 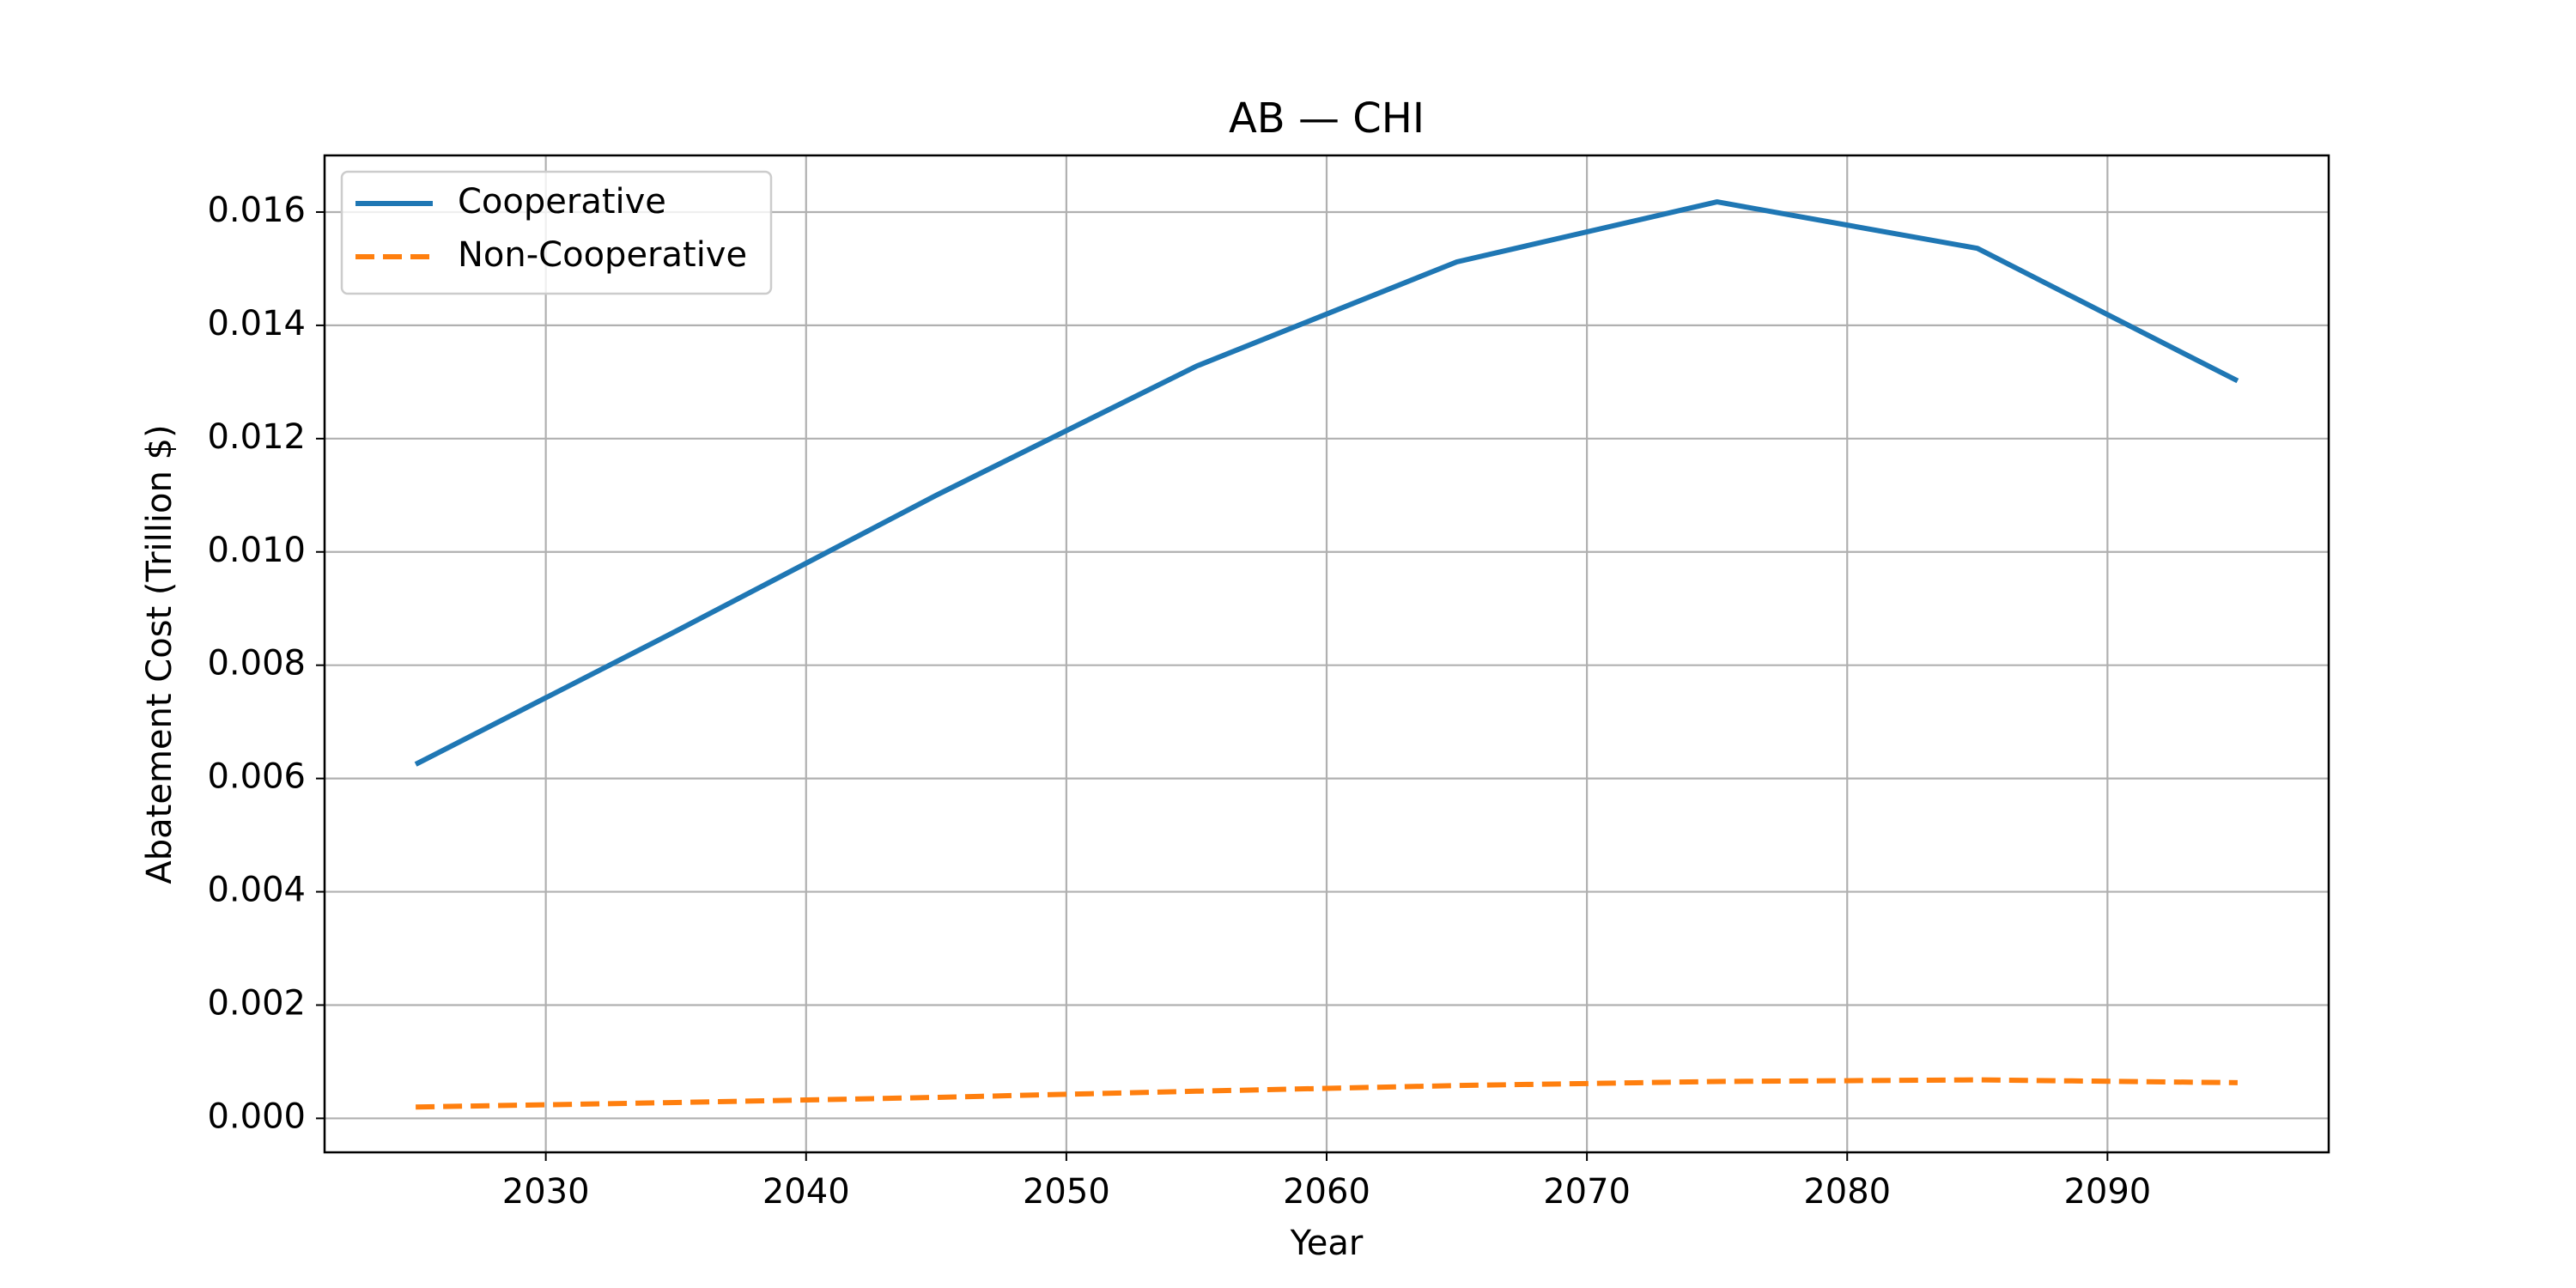 I want to click on legend-label-cooperative: Cooperative, so click(x=562, y=202).